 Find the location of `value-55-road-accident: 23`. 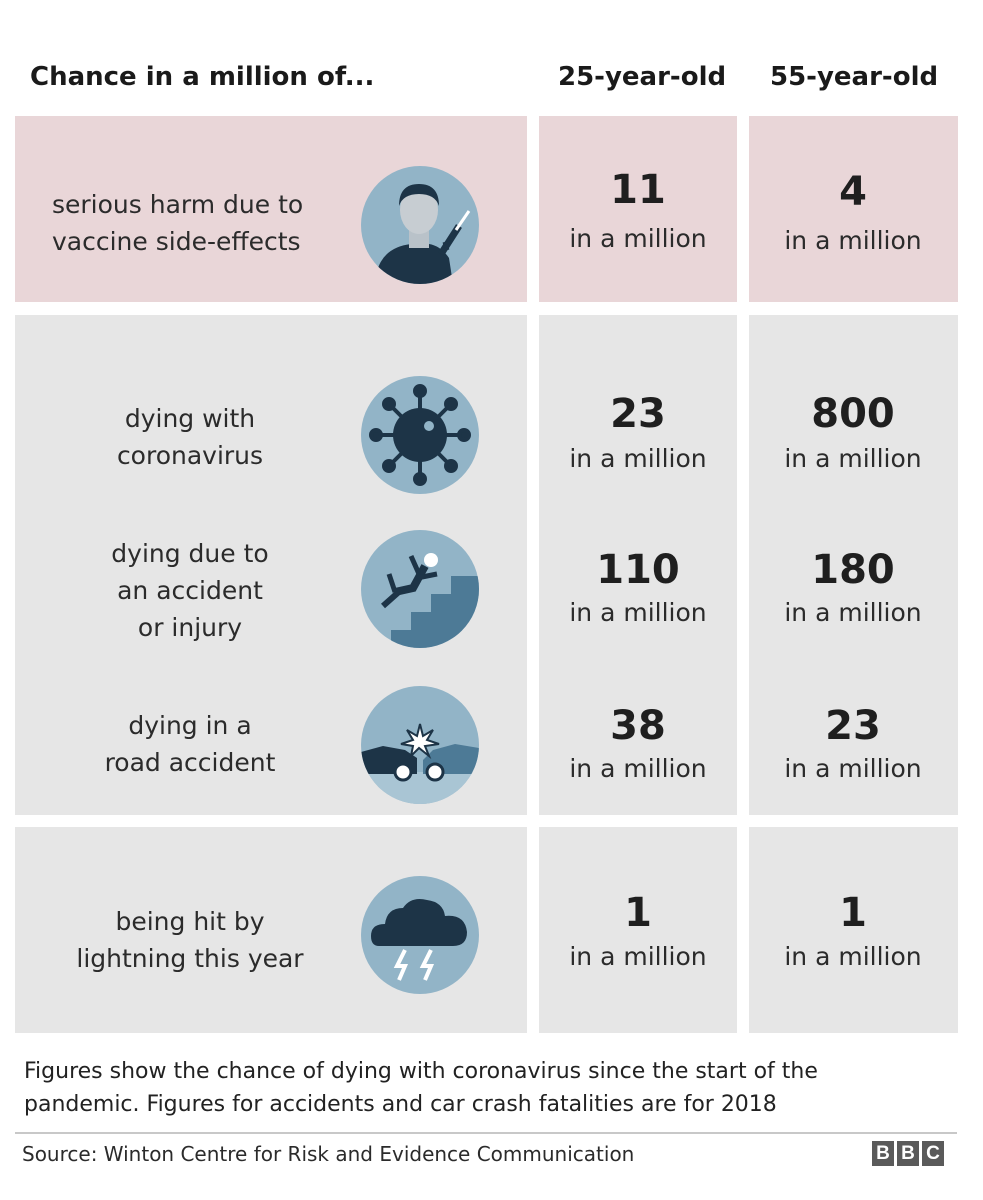

value-55-road-accident: 23 is located at coordinates (853, 726).